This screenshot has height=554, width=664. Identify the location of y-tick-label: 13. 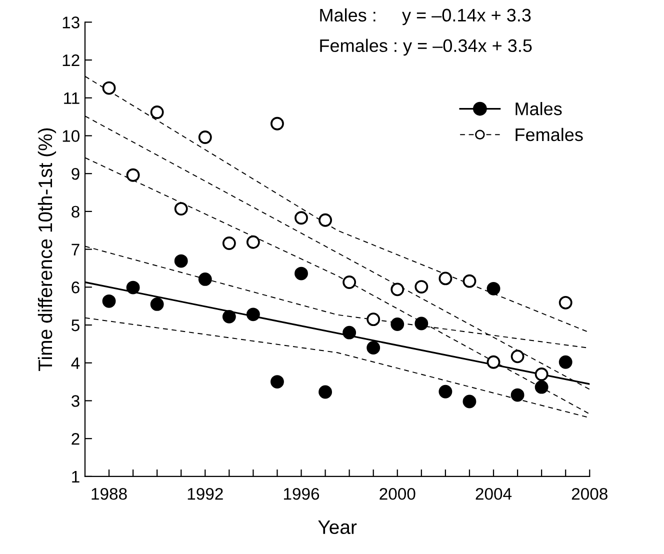
(71, 22).